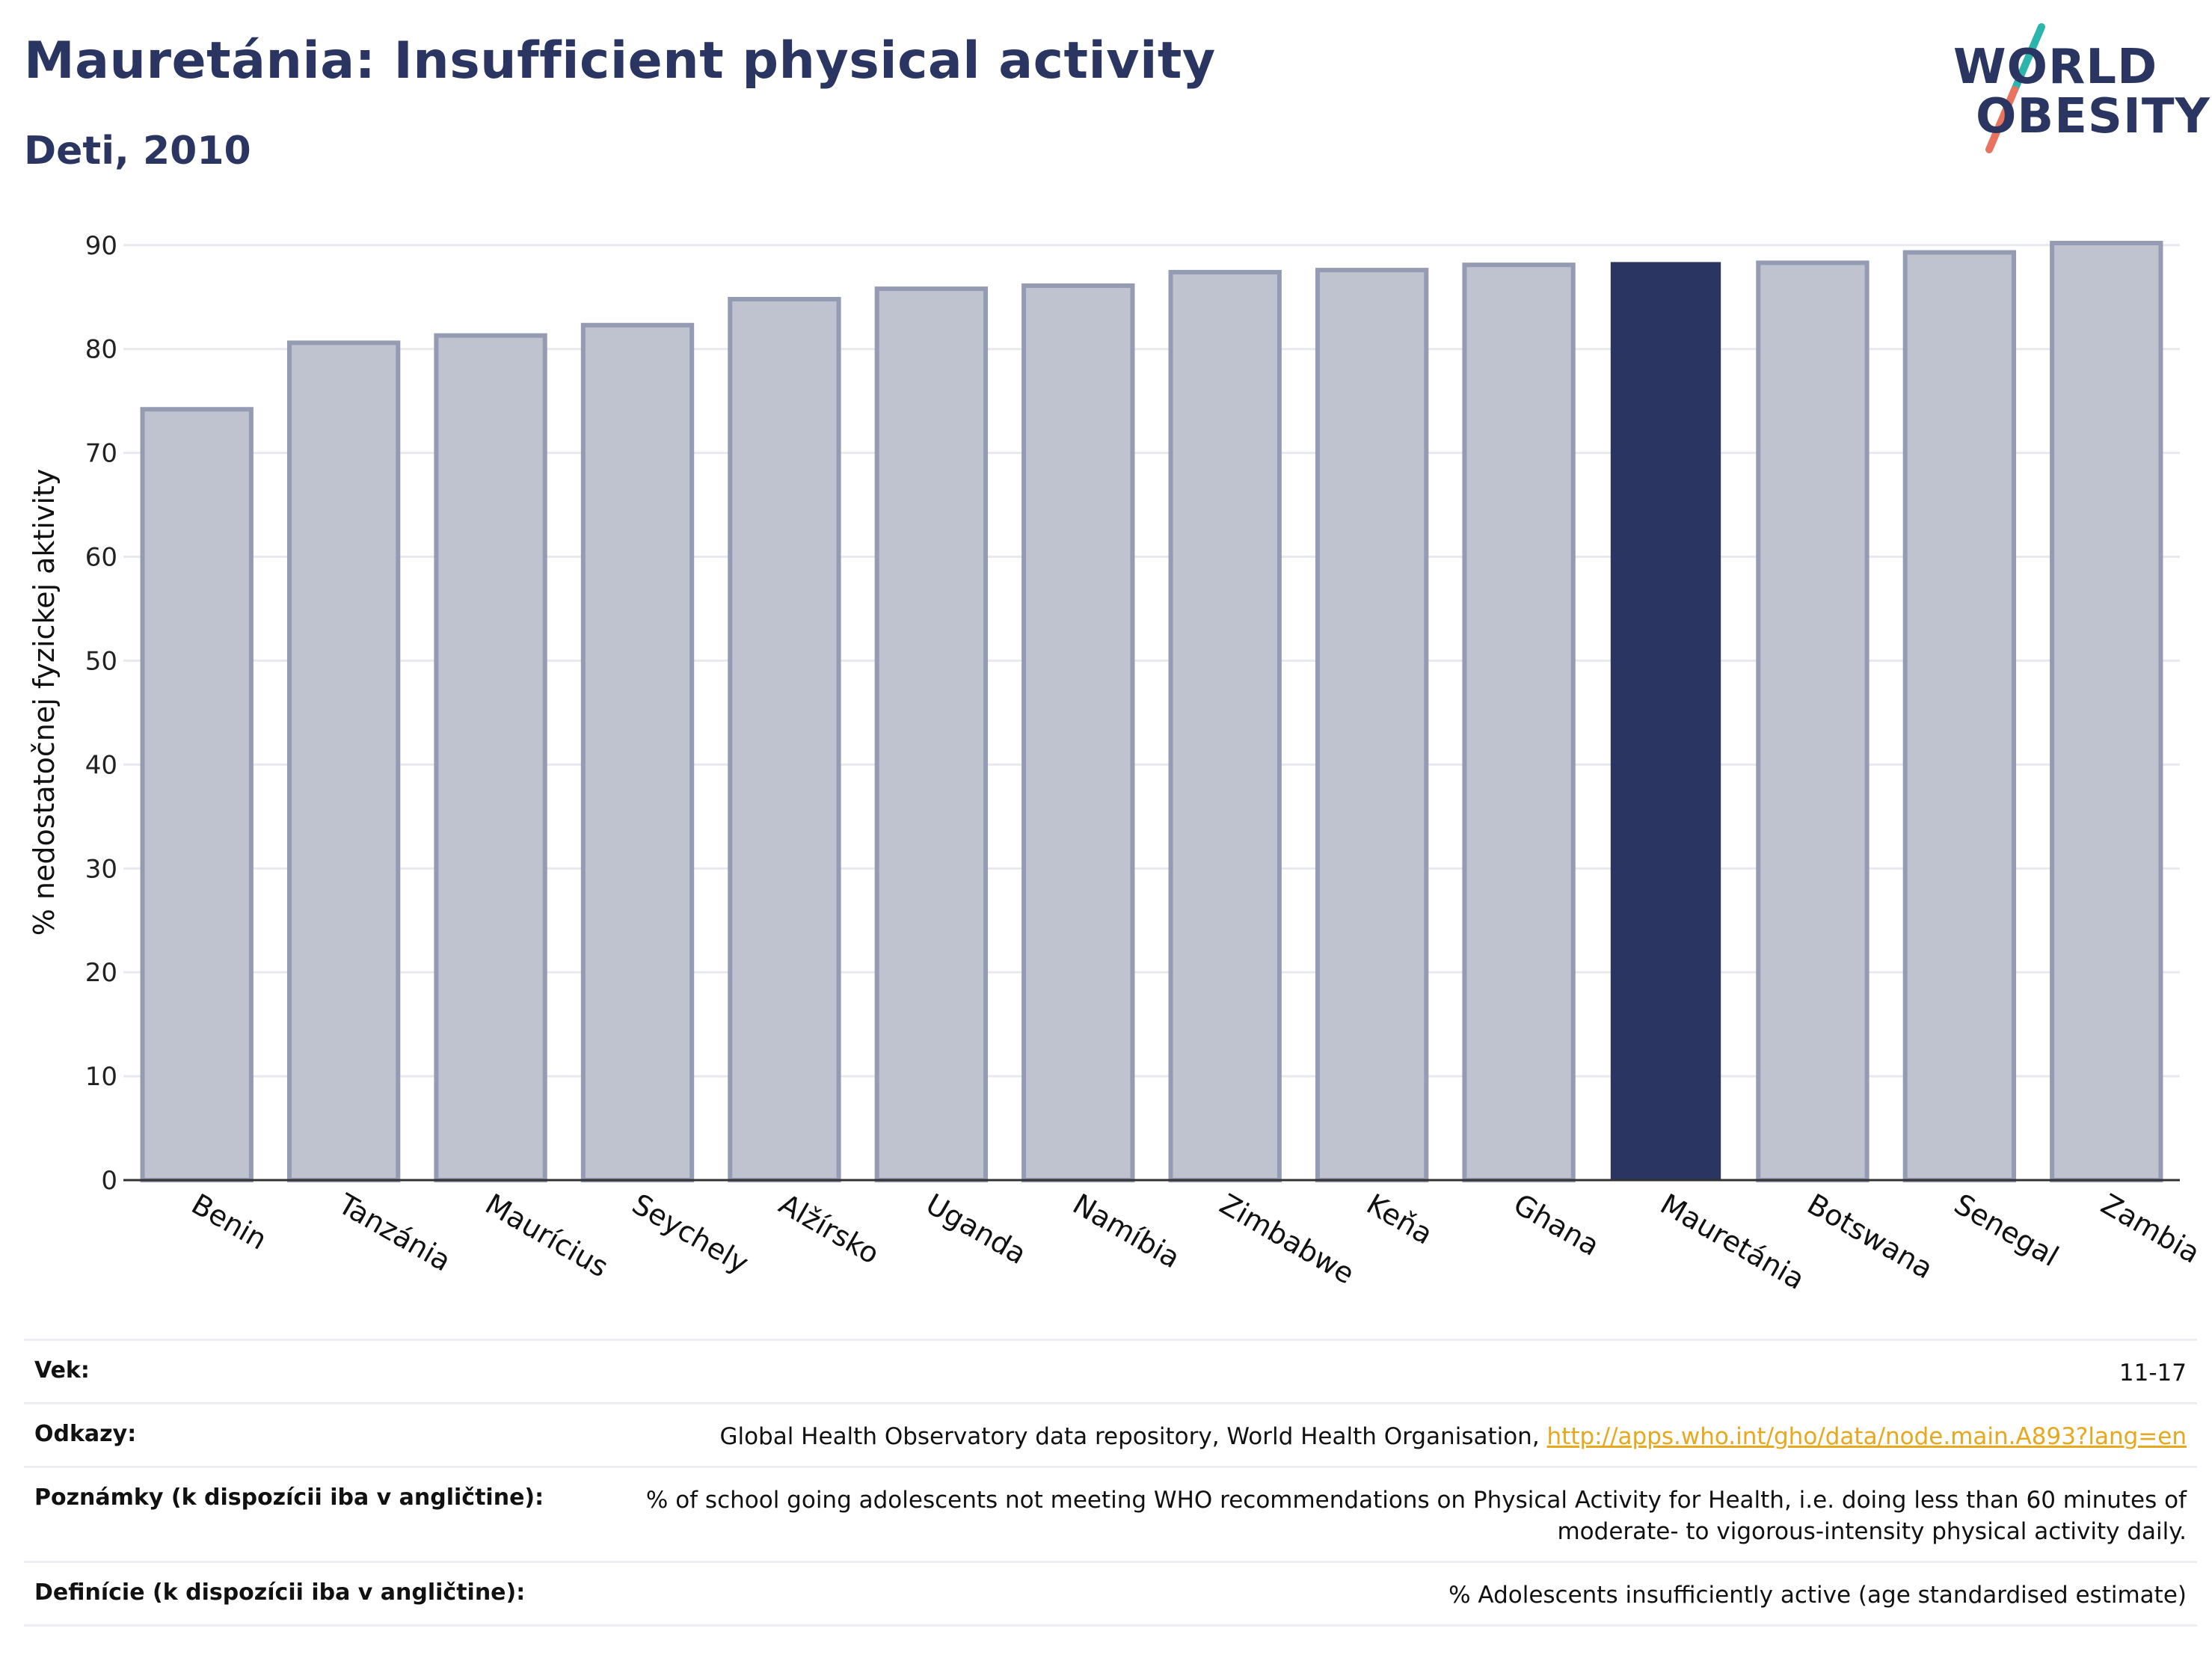 This screenshot has width=2212, height=1655. I want to click on x-tick-label: Senegal, so click(2006, 1231).